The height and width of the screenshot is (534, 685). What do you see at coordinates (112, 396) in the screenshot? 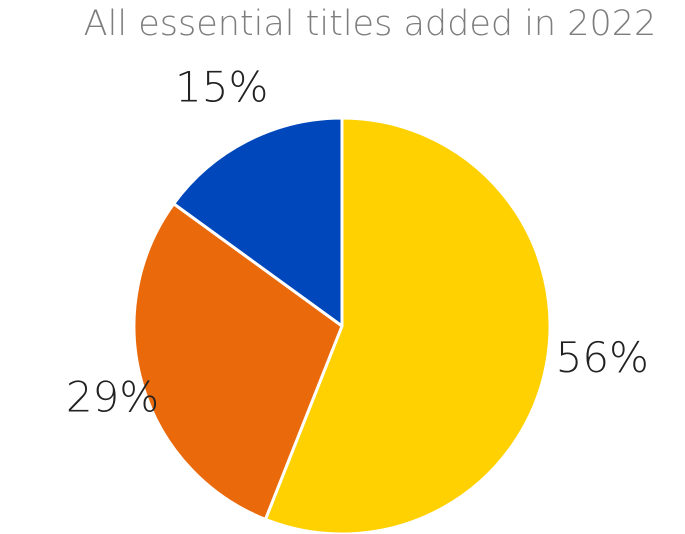
I see `pie-slice-label-1: 29%` at bounding box center [112, 396].